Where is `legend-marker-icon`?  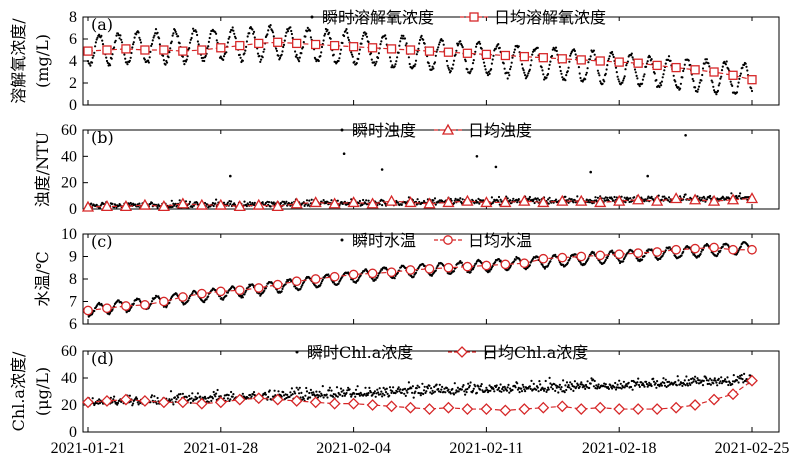
legend-marker-icon is located at coordinates (474, 17).